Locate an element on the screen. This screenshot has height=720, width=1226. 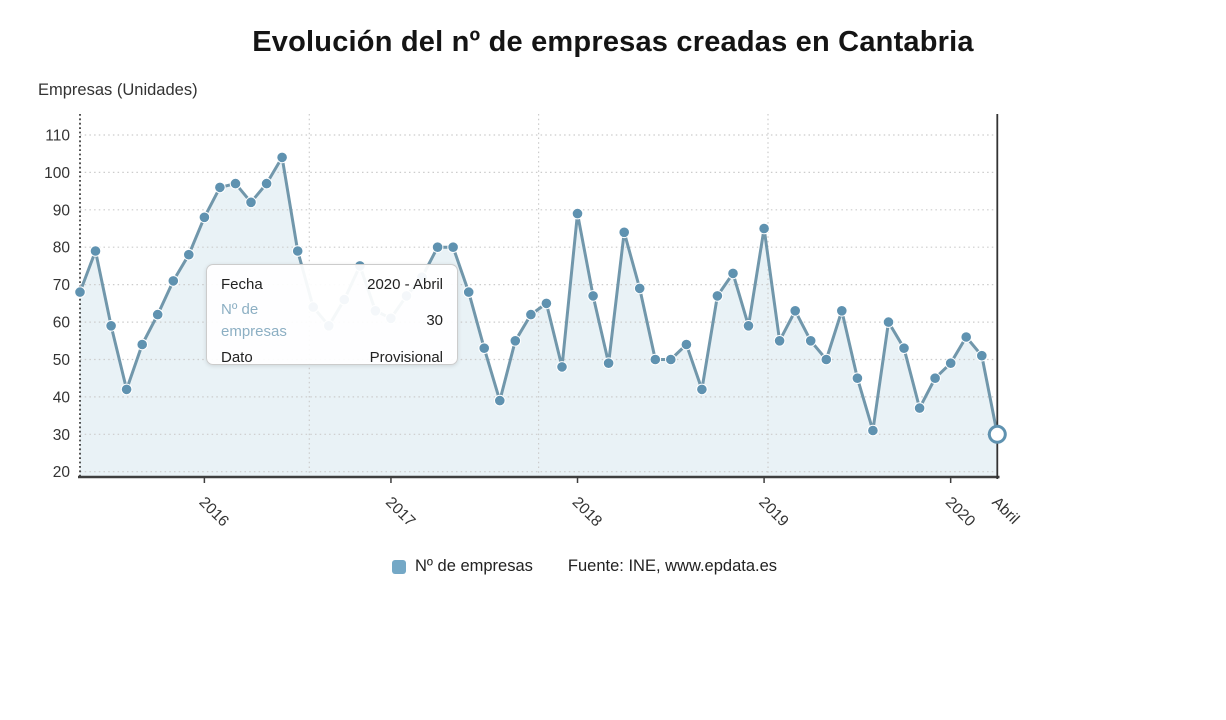
x-tick-label: 2017 is located at coordinates (400, 512).